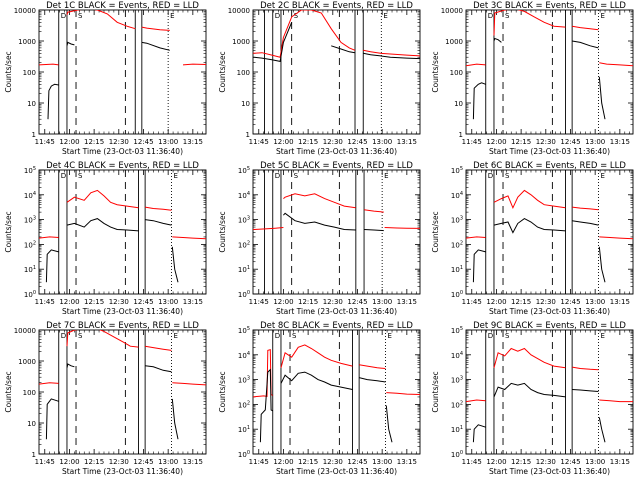  What do you see at coordinates (115, 232) in the screenshot?
I see `vertical-markers` at bounding box center [115, 232].